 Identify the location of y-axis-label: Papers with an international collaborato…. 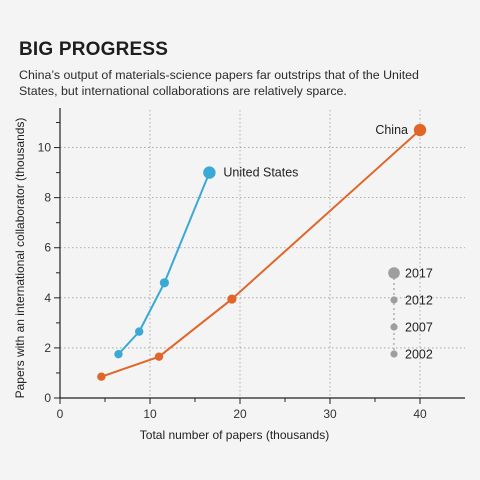
(20, 258).